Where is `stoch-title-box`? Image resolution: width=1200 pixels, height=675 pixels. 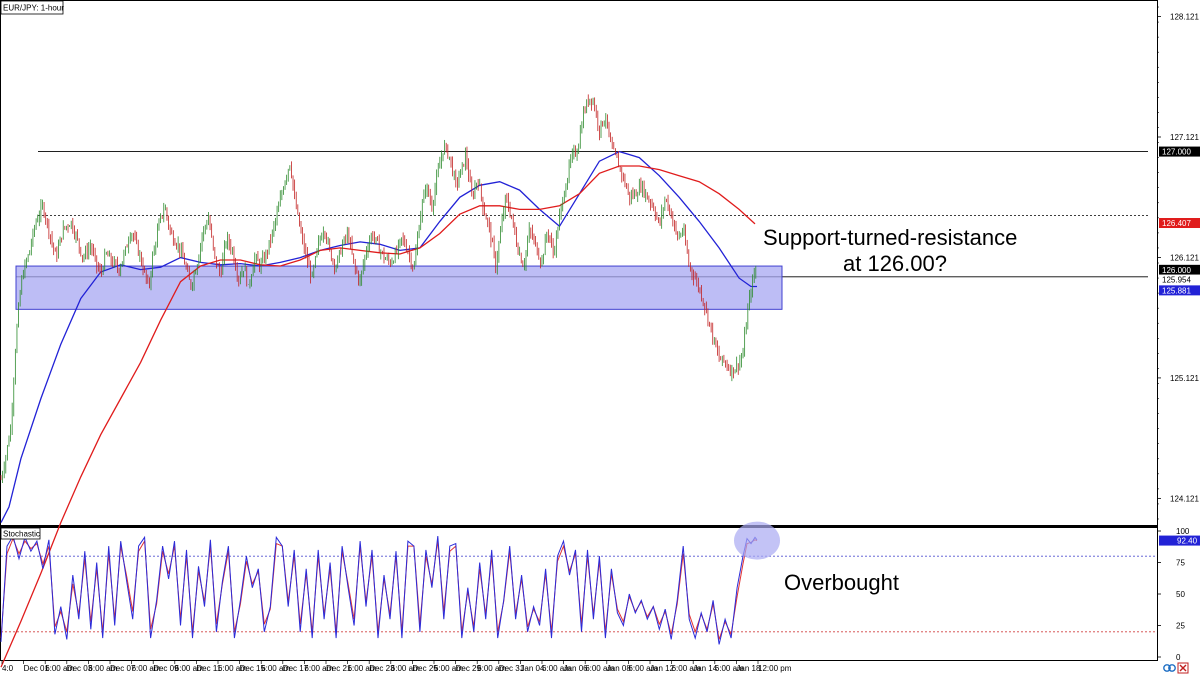 stoch-title-box is located at coordinates (20, 533).